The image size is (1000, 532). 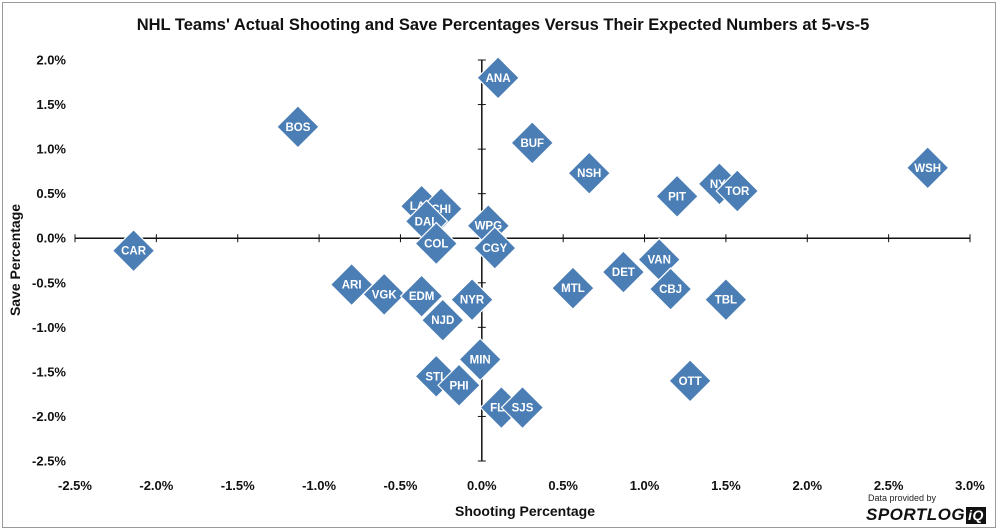 I want to click on team-point-buf: BUF, so click(x=532, y=143).